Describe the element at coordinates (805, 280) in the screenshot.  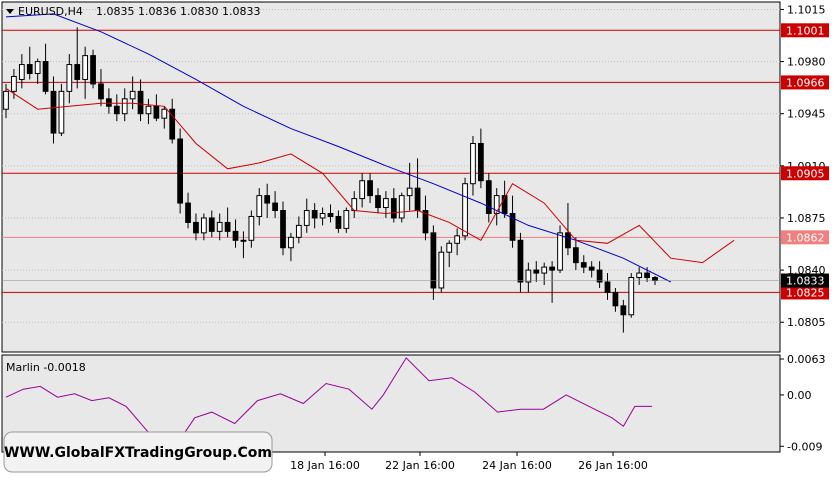
I see `current-price-box` at that location.